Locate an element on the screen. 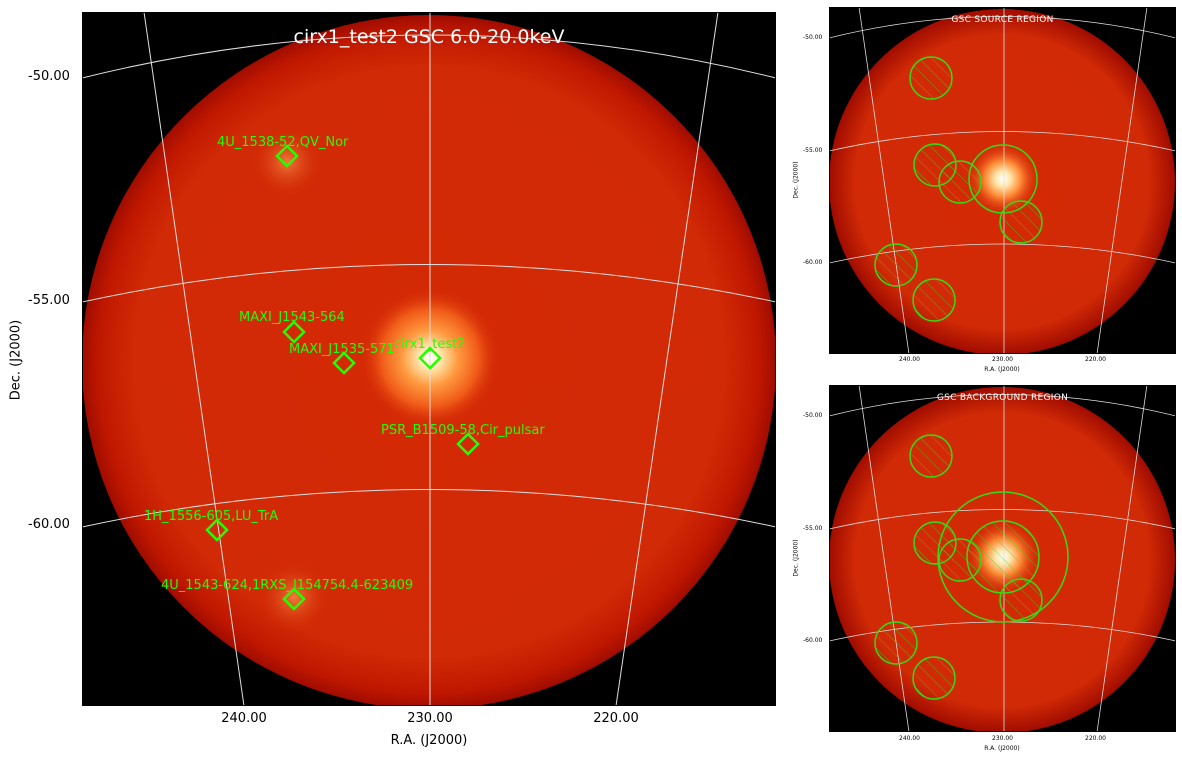 The image size is (1182, 758). main-xtick: 240.00 is located at coordinates (244, 718).